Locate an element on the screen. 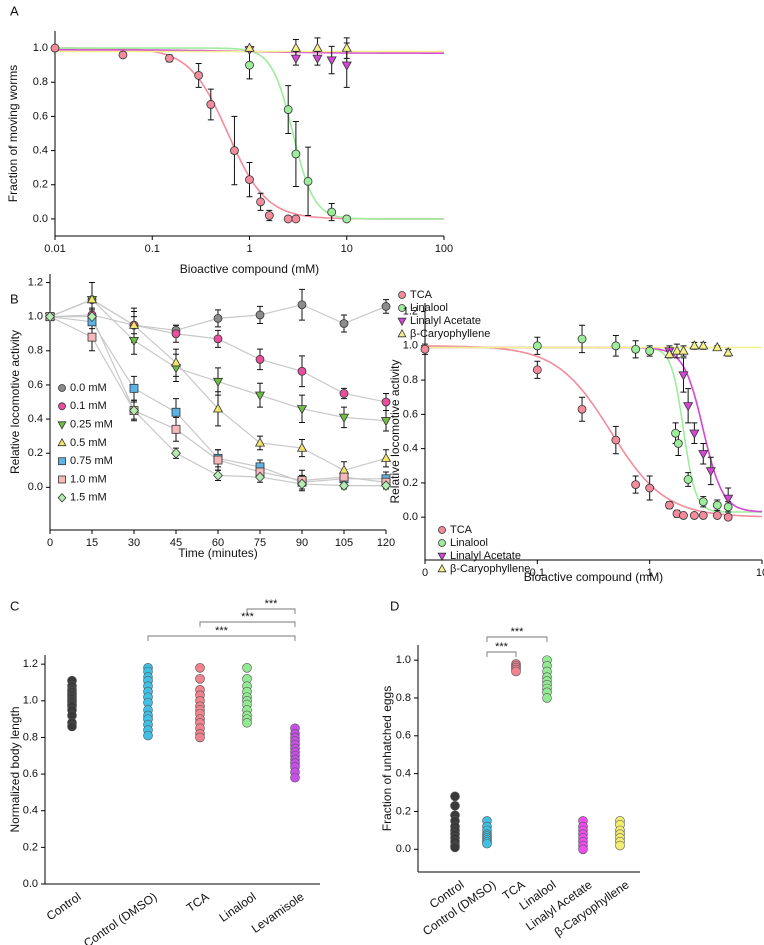 This screenshot has width=764, height=945. x-tick-label: Linalool is located at coordinates (238, 907).